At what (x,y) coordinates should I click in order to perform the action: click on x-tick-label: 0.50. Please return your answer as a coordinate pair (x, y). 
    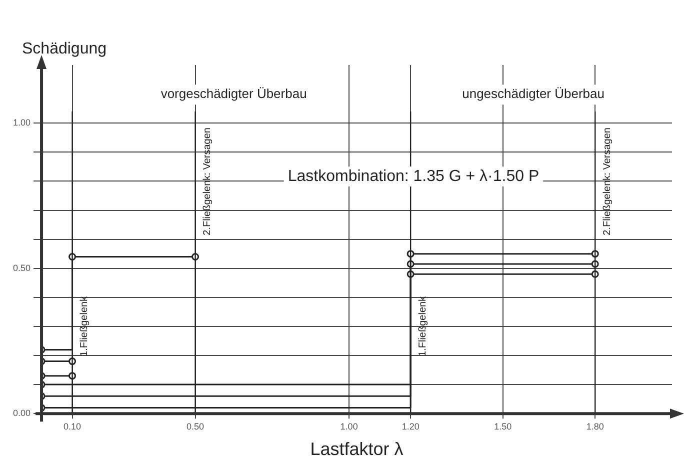
    Looking at the image, I should click on (195, 426).